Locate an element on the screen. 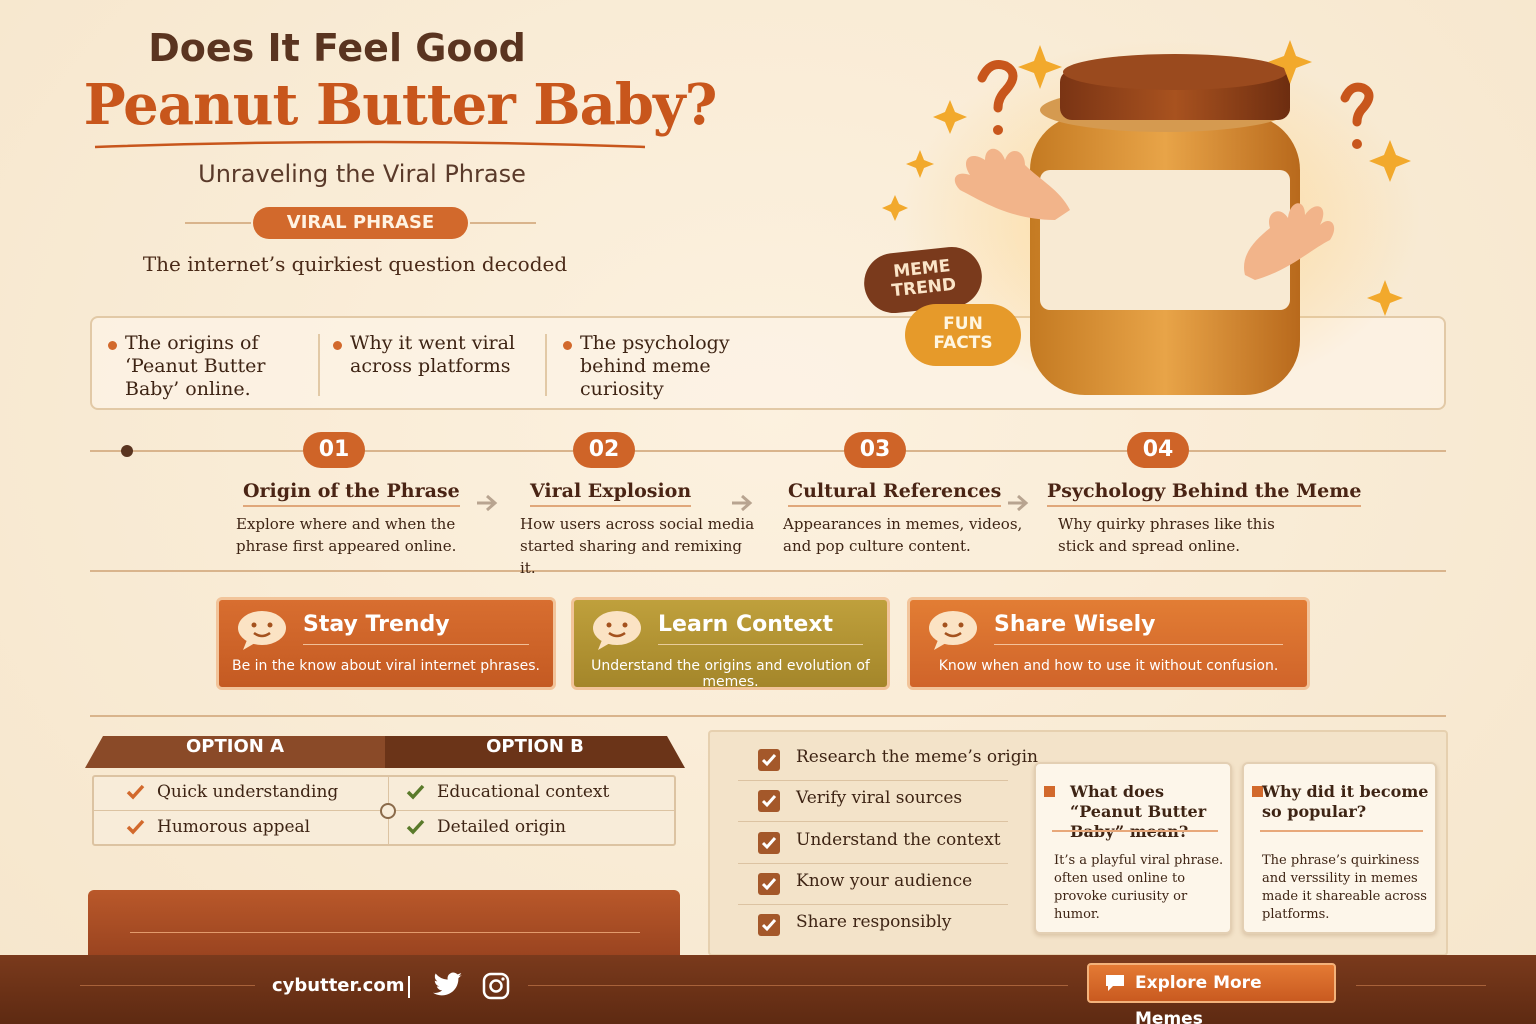  title-underline is located at coordinates (370, 144).